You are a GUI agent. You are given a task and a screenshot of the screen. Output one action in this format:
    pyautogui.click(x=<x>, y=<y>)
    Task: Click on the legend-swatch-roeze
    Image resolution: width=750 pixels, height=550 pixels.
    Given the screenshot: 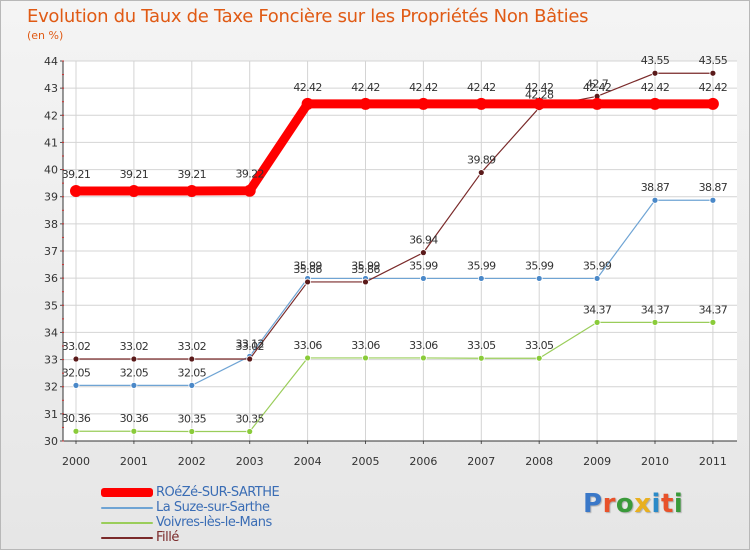 What is the action you would take?
    pyautogui.click(x=127, y=492)
    